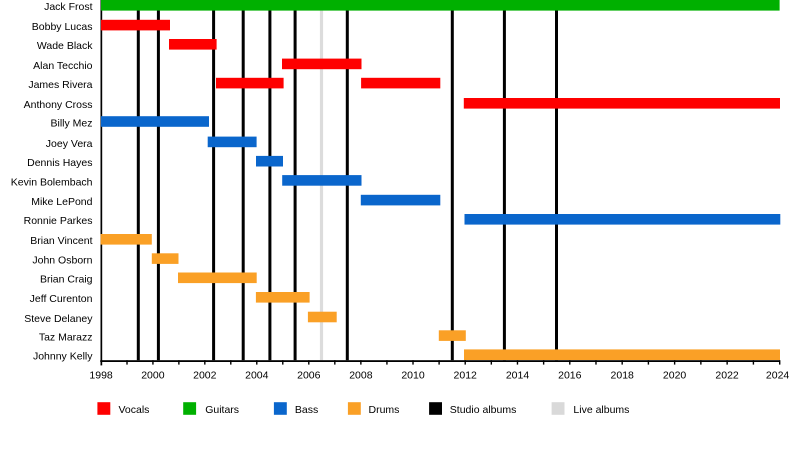 This screenshot has height=450, width=800. What do you see at coordinates (61, 202) in the screenshot?
I see `svg-text: Mike LePond` at bounding box center [61, 202].